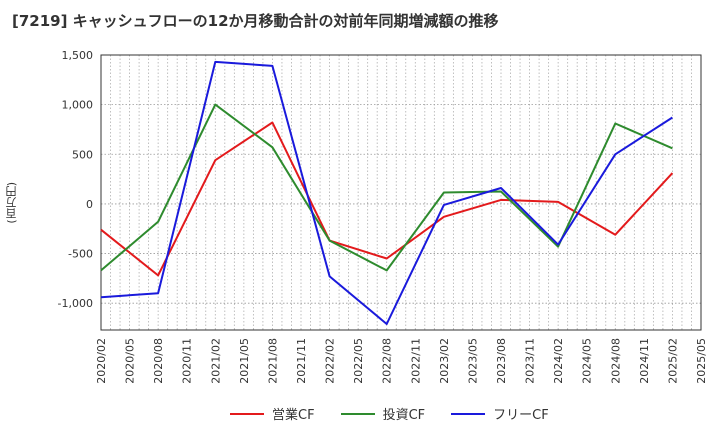 The height and width of the screenshot is (440, 720). I want to click on x-tick-label: 2020/08, so click(158, 361).